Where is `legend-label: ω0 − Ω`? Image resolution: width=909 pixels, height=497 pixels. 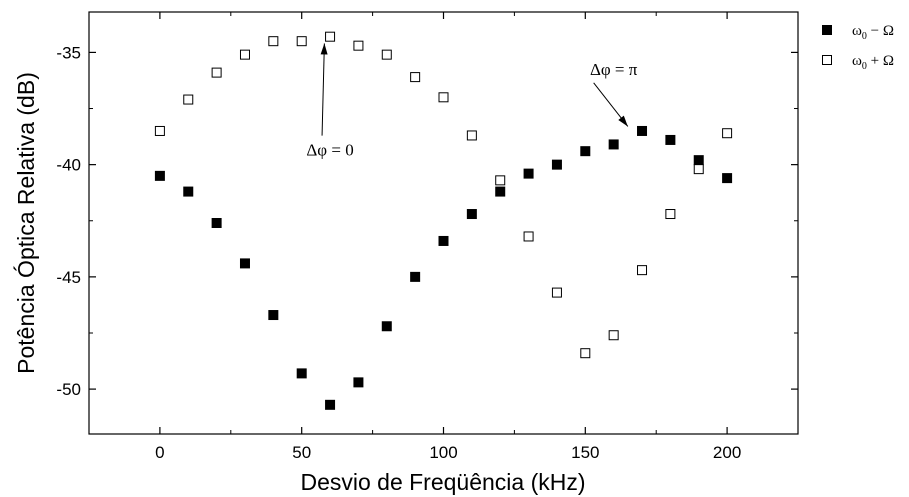
legend-label: ω0 − Ω is located at coordinates (873, 32).